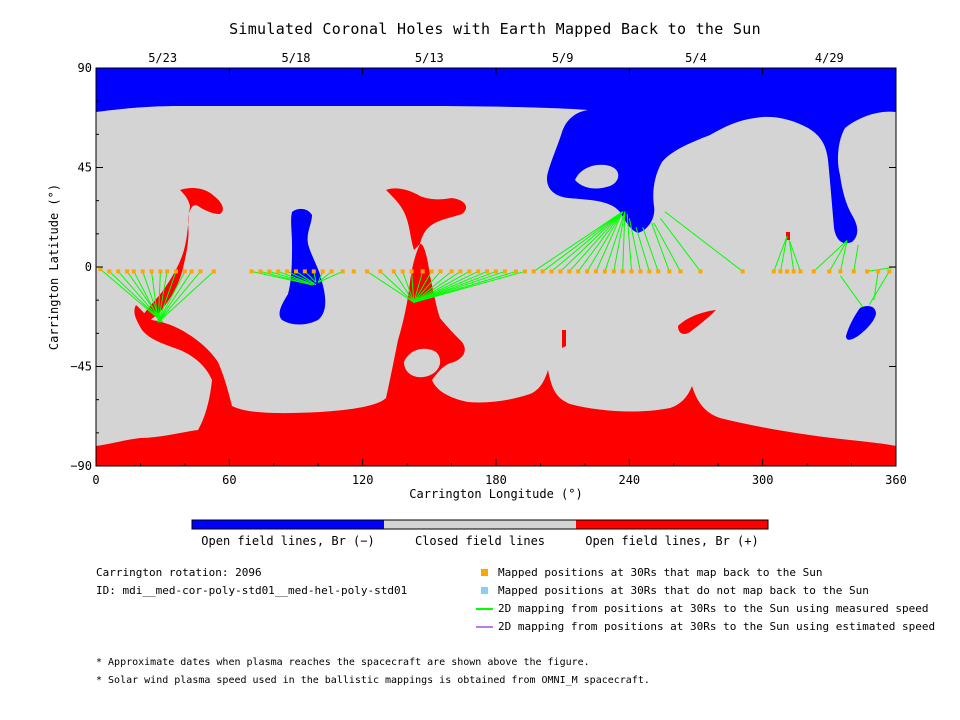  I want to click on green-line-icon, so click(484, 609).